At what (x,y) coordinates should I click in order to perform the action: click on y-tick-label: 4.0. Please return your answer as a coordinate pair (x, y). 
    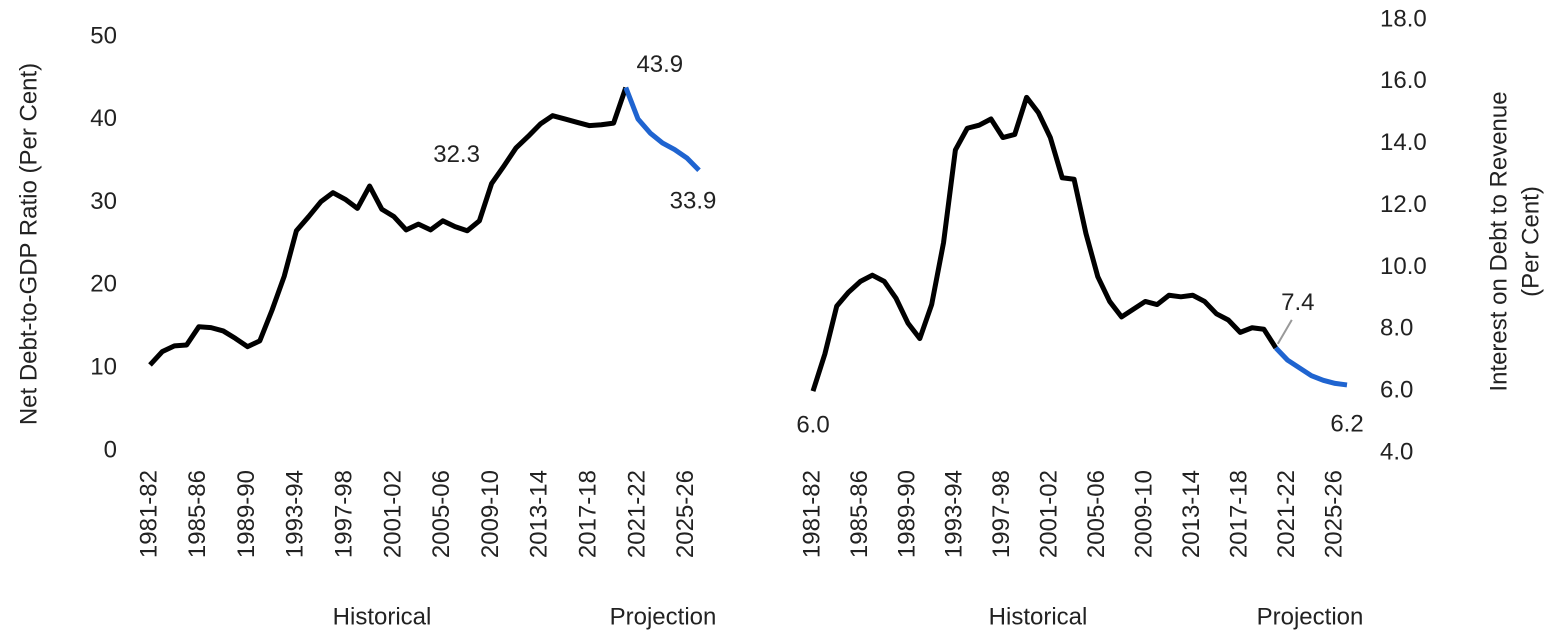
    Looking at the image, I should click on (1396, 451).